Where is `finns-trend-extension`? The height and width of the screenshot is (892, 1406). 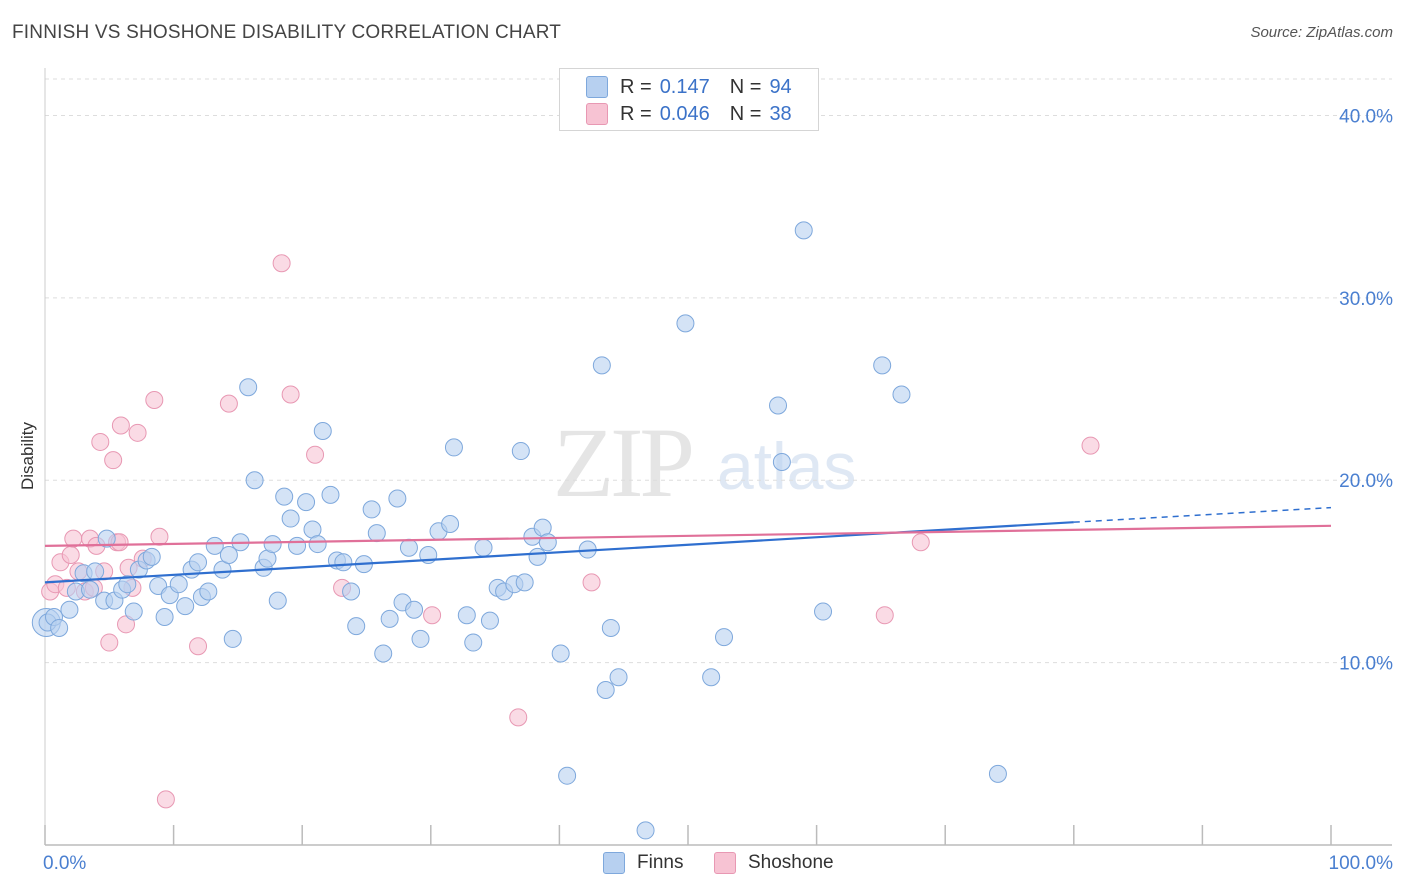 finns-trend-extension is located at coordinates (1202, 514).